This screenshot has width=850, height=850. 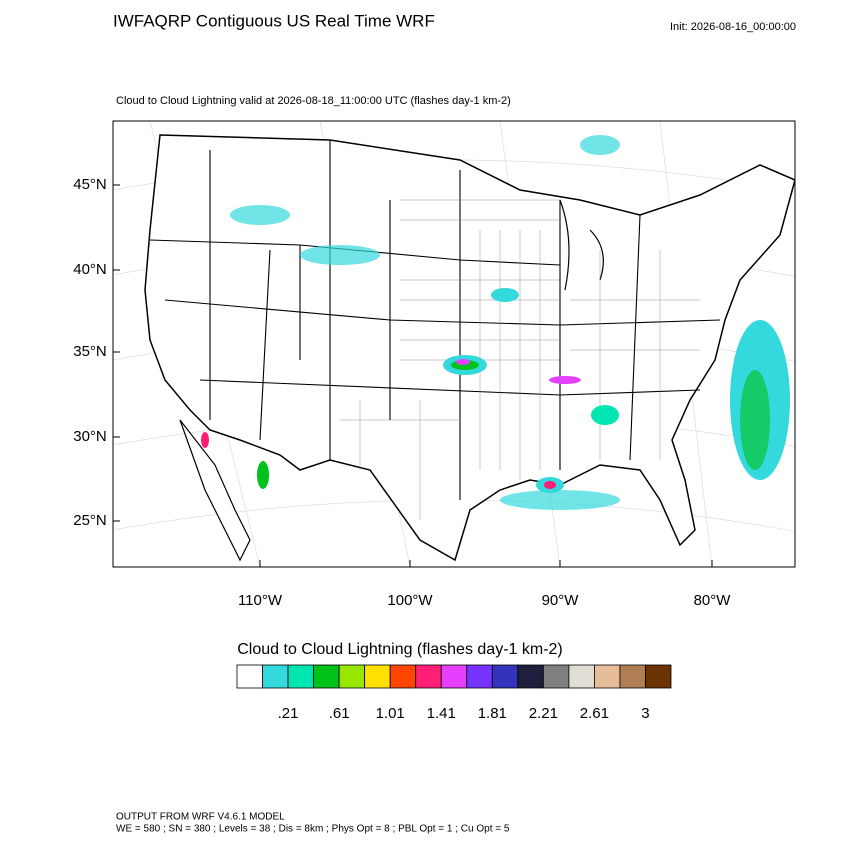 What do you see at coordinates (200, 817) in the screenshot?
I see `footer-line: OUTPUT FROM WRF V4.6.1 MODEL` at bounding box center [200, 817].